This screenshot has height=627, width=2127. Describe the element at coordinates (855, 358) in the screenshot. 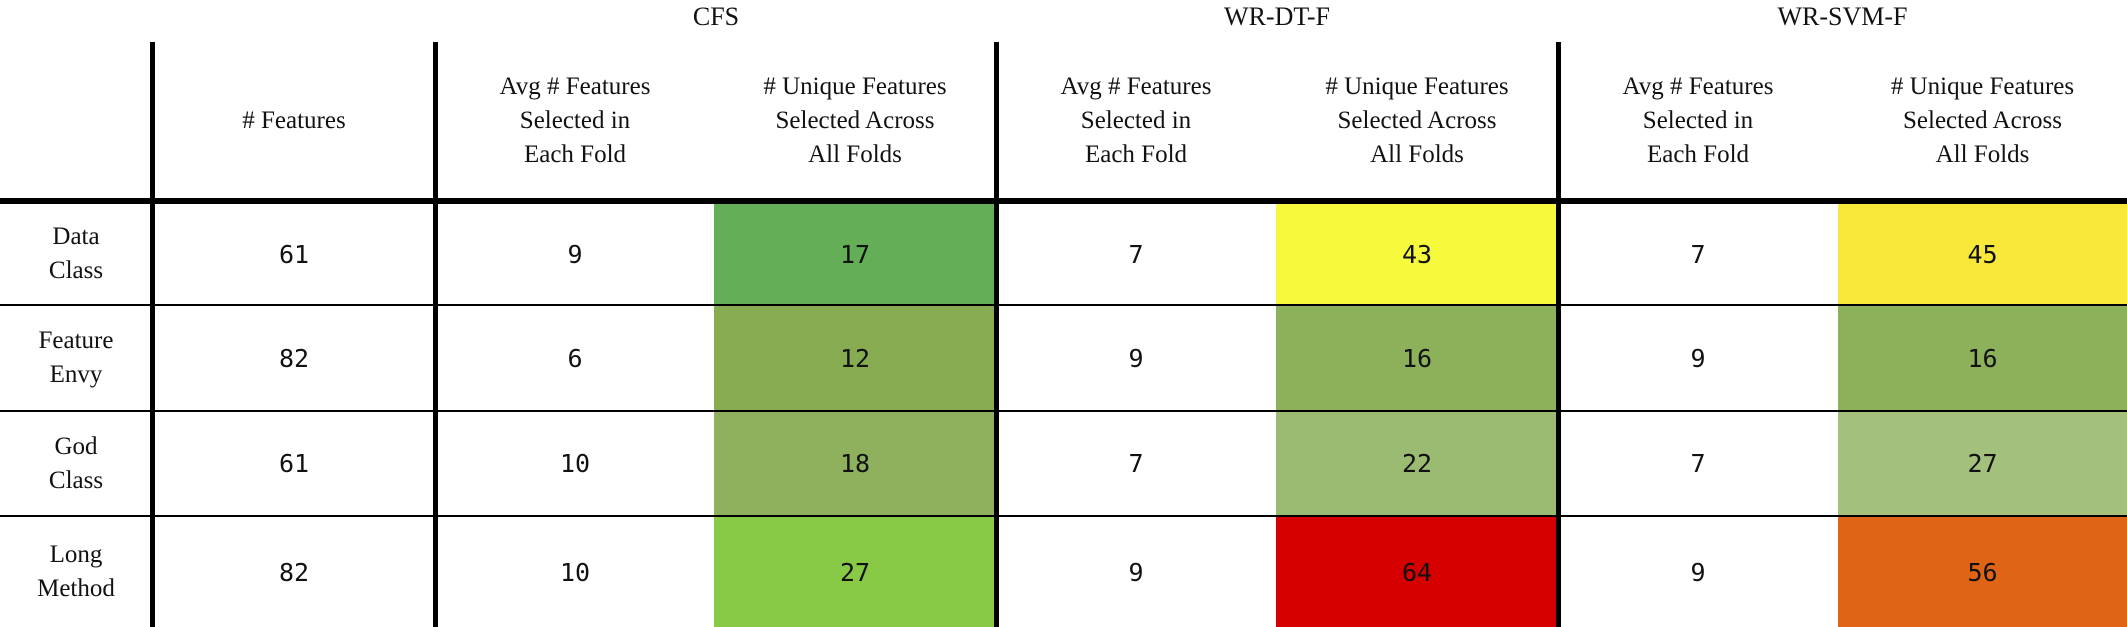

I see `cell-cfs-unique: 12` at that location.